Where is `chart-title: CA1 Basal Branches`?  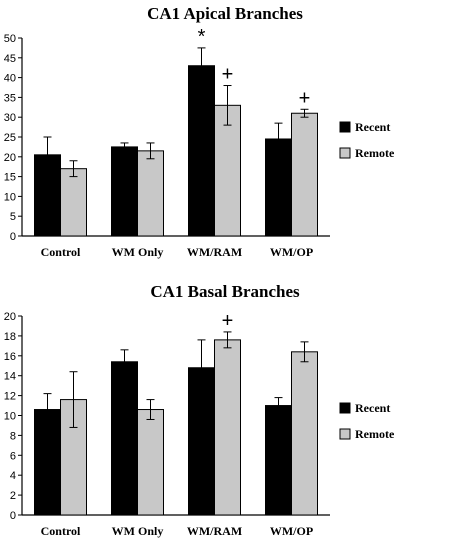 chart-title: CA1 Basal Branches is located at coordinates (225, 291).